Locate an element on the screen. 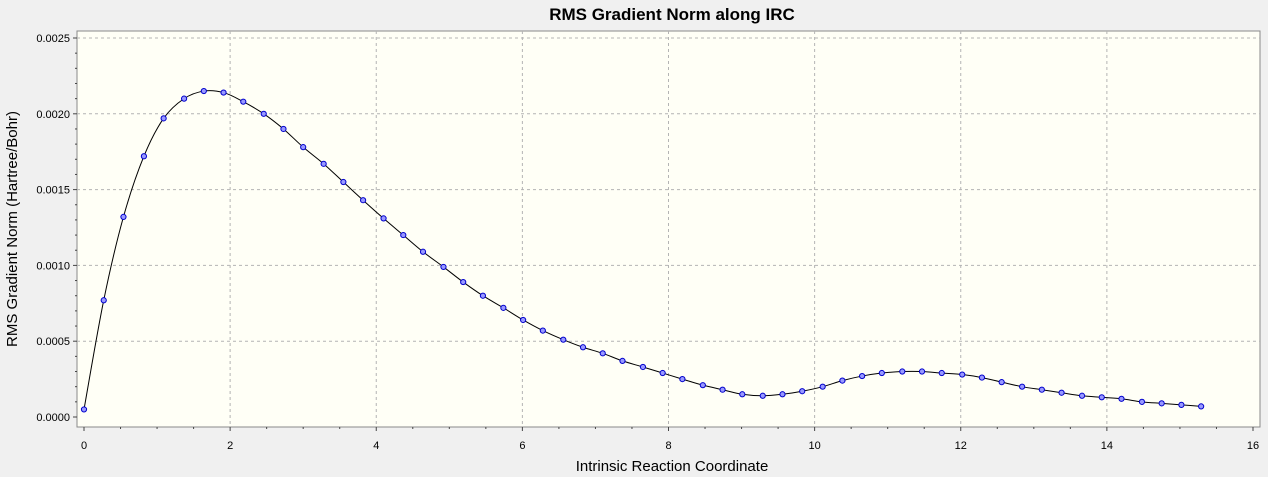 The width and height of the screenshot is (1268, 477). y-tick-label: 0.0010 is located at coordinates (53, 266).